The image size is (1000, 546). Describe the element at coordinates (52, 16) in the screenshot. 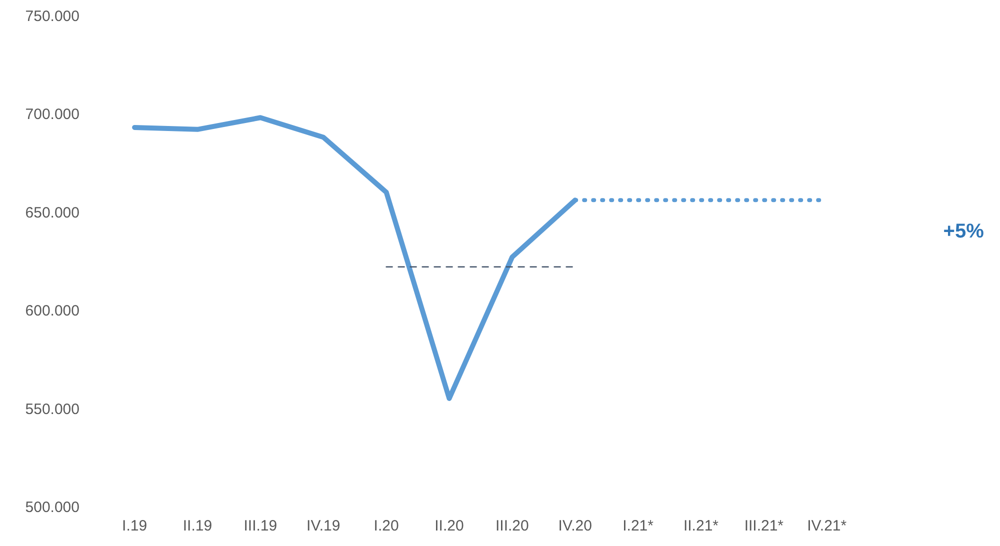

I see `y-tick-label: 750.000` at that location.